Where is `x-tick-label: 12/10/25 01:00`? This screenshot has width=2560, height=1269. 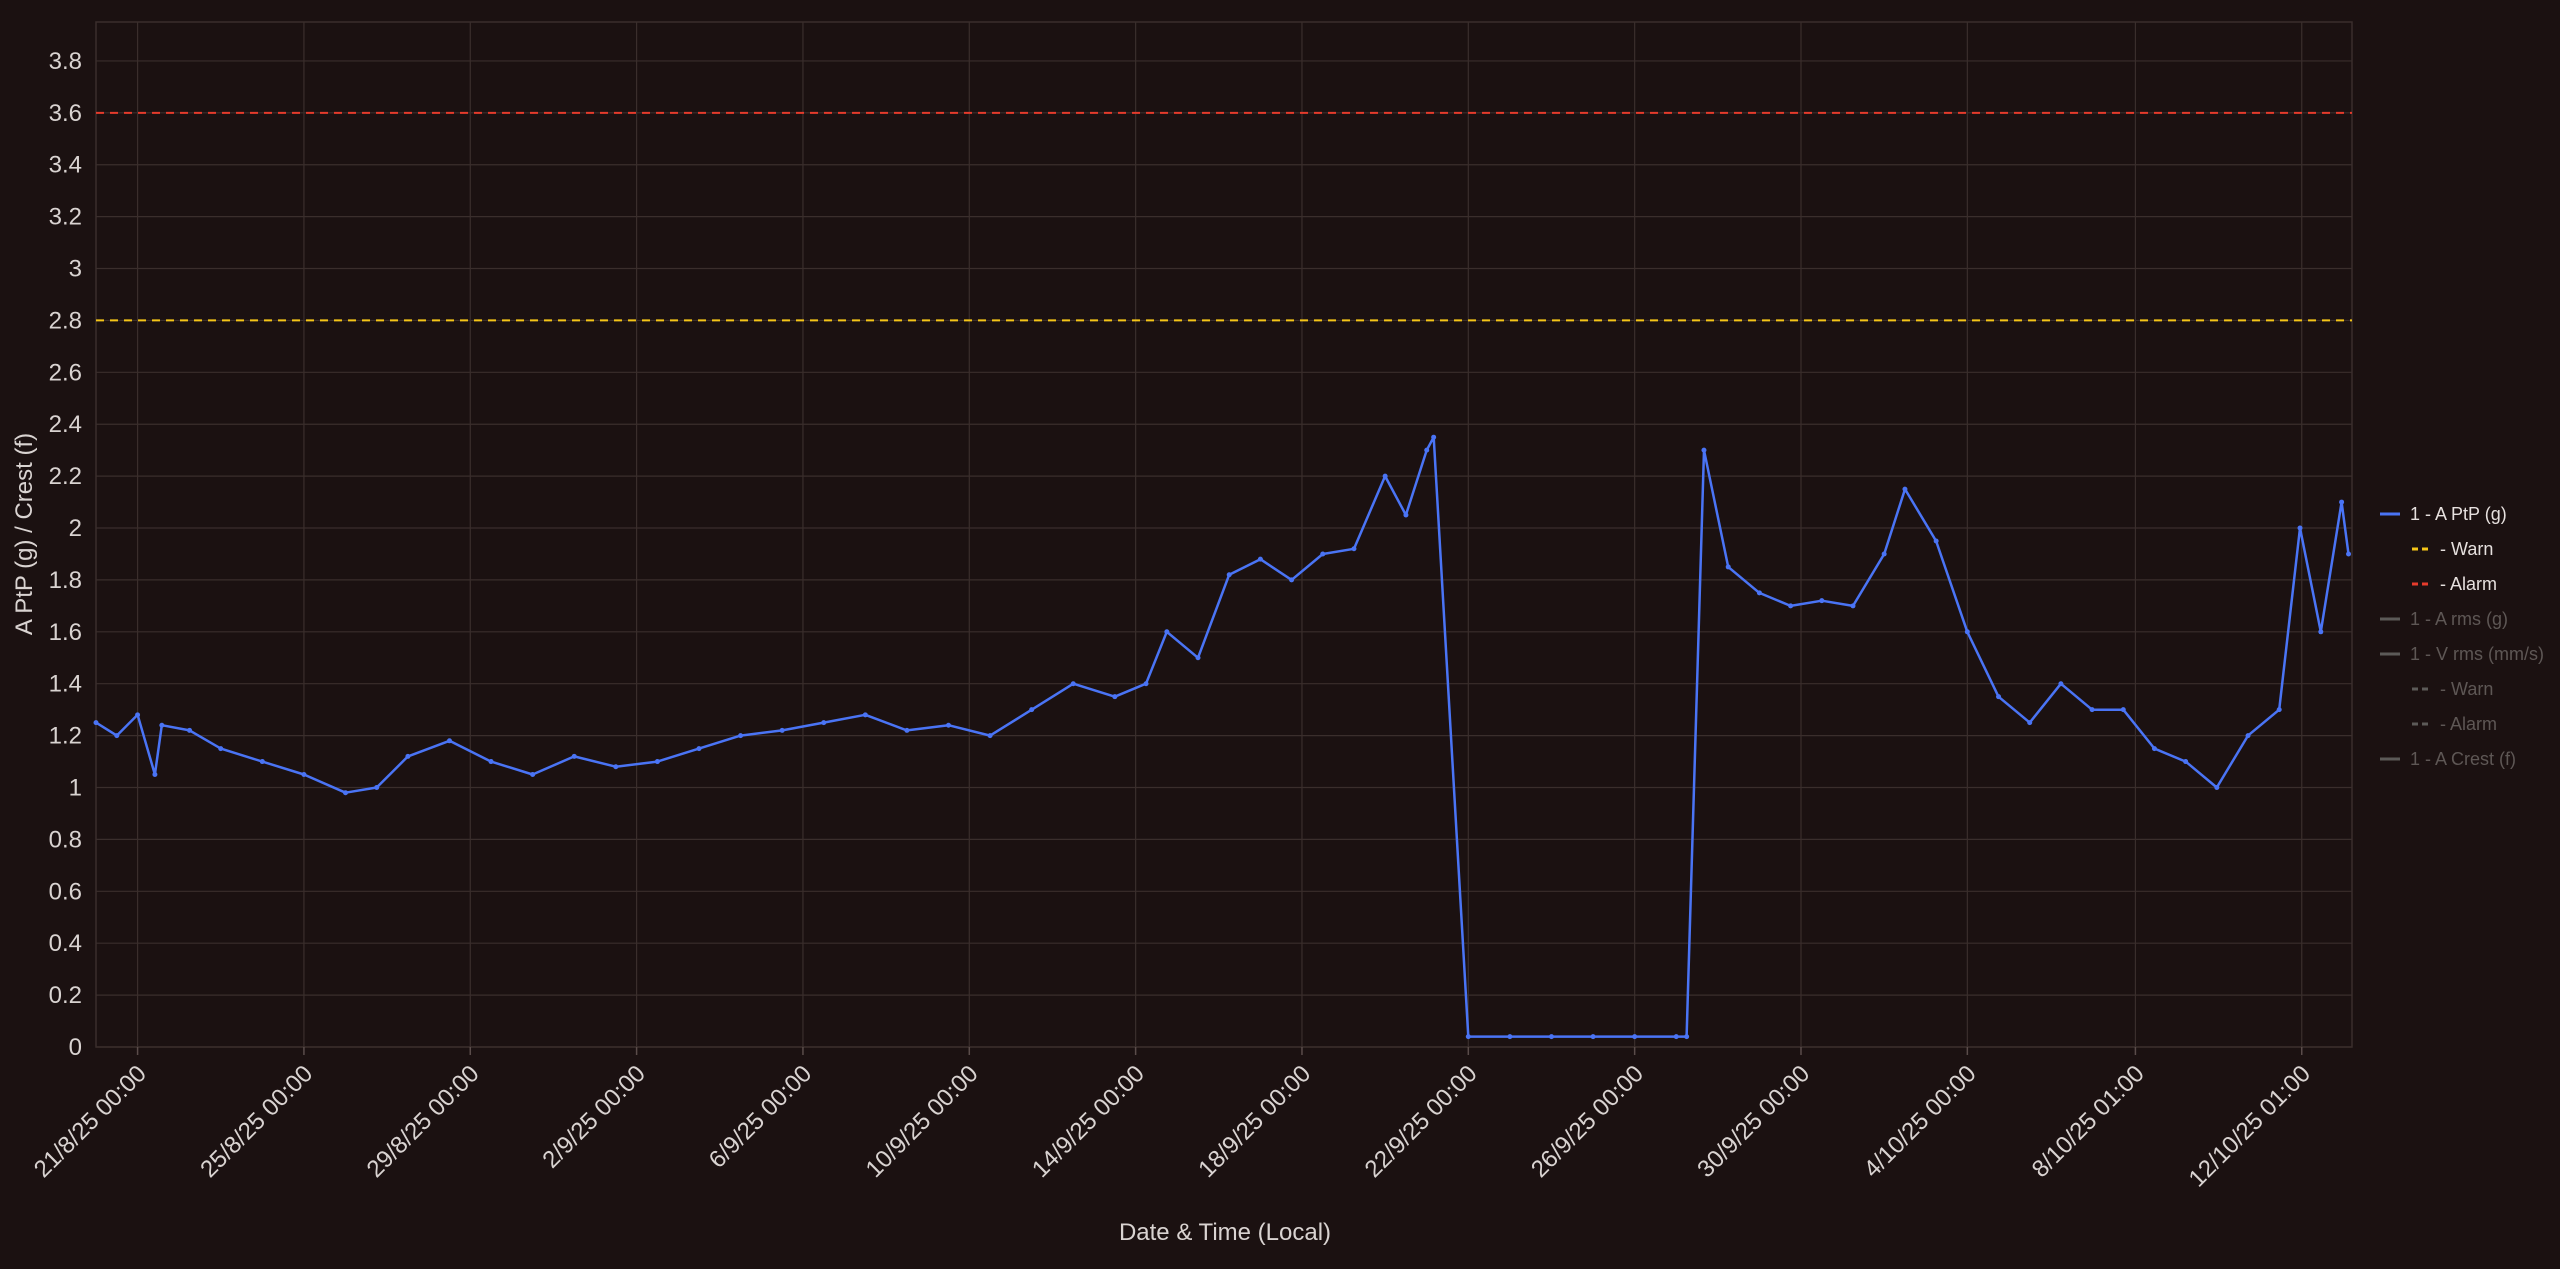
x-tick-label: 12/10/25 01:00 is located at coordinates (2250, 1126).